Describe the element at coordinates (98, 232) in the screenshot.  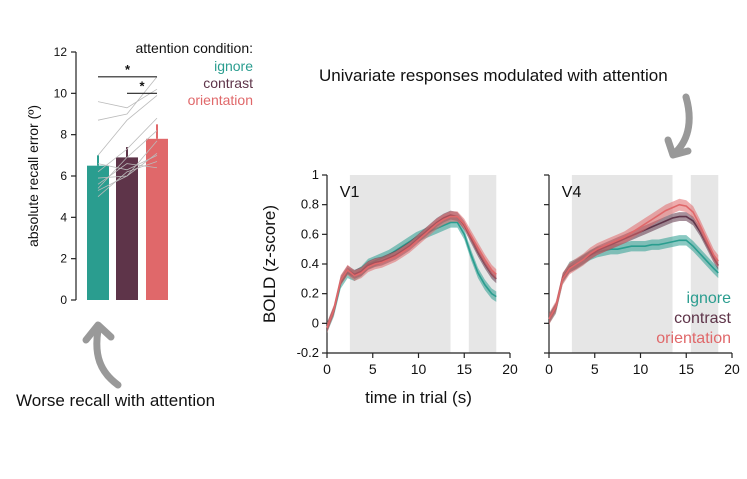
I see `bar-ignore` at that location.